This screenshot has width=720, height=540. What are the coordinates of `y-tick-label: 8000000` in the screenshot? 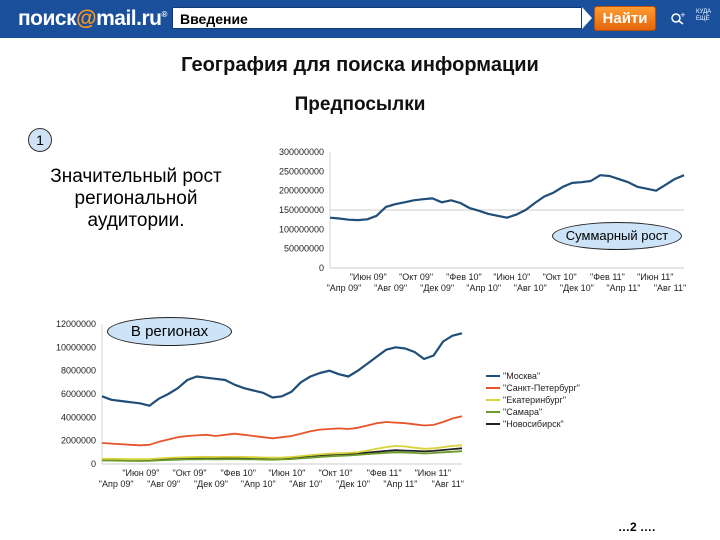 It's located at (78, 371).